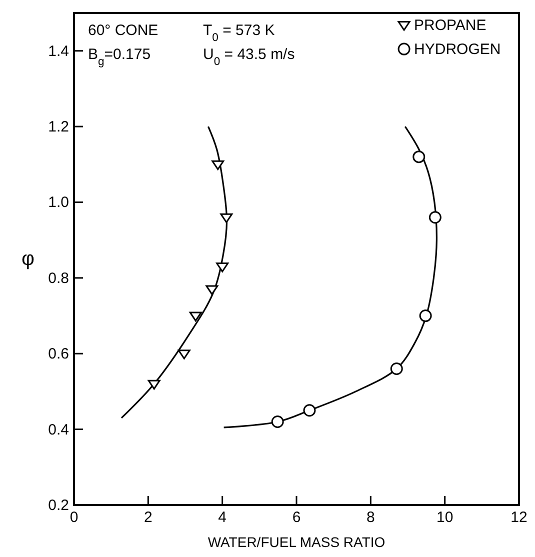  Describe the element at coordinates (58, 51) in the screenshot. I see `y-tick-label: 1.4` at that location.